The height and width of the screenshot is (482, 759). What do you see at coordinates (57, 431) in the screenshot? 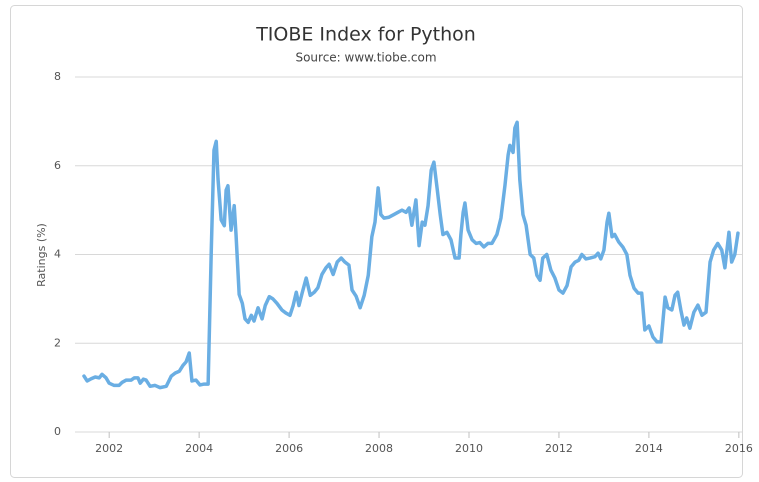
I see `y-tick-label: 0` at bounding box center [57, 431].